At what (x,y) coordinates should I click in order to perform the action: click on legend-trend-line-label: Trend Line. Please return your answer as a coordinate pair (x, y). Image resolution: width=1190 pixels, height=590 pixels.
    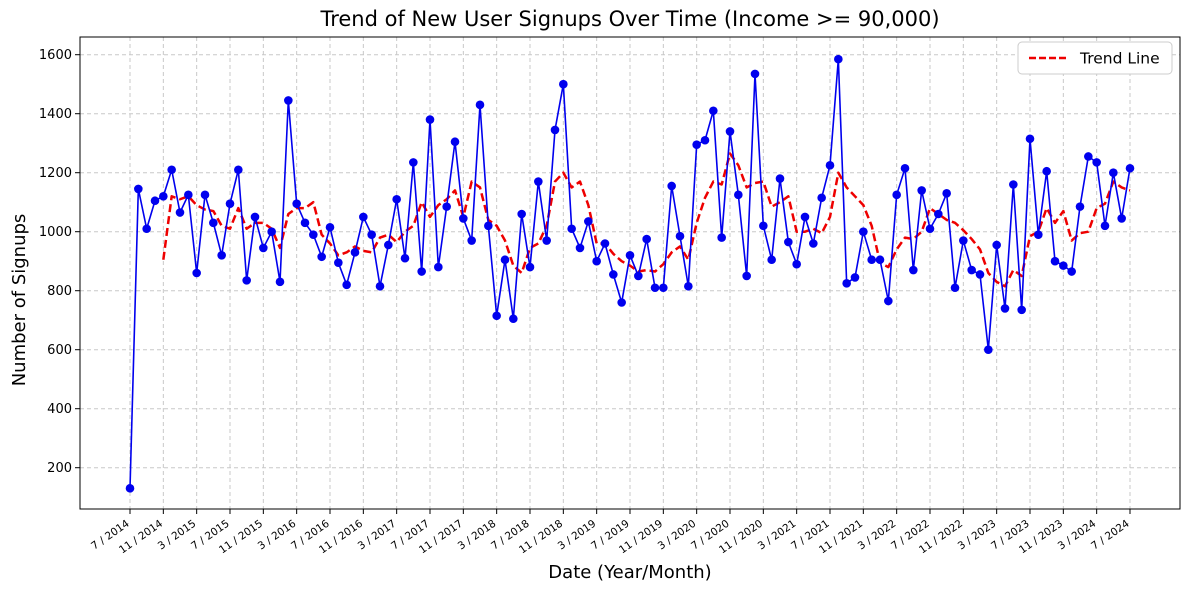
    Looking at the image, I should click on (1119, 59).